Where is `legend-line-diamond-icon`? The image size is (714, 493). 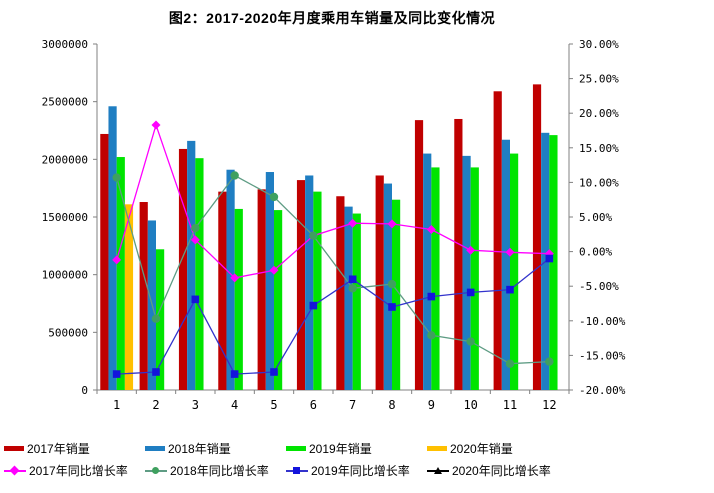 legend-line-diamond-icon is located at coordinates (15, 470).